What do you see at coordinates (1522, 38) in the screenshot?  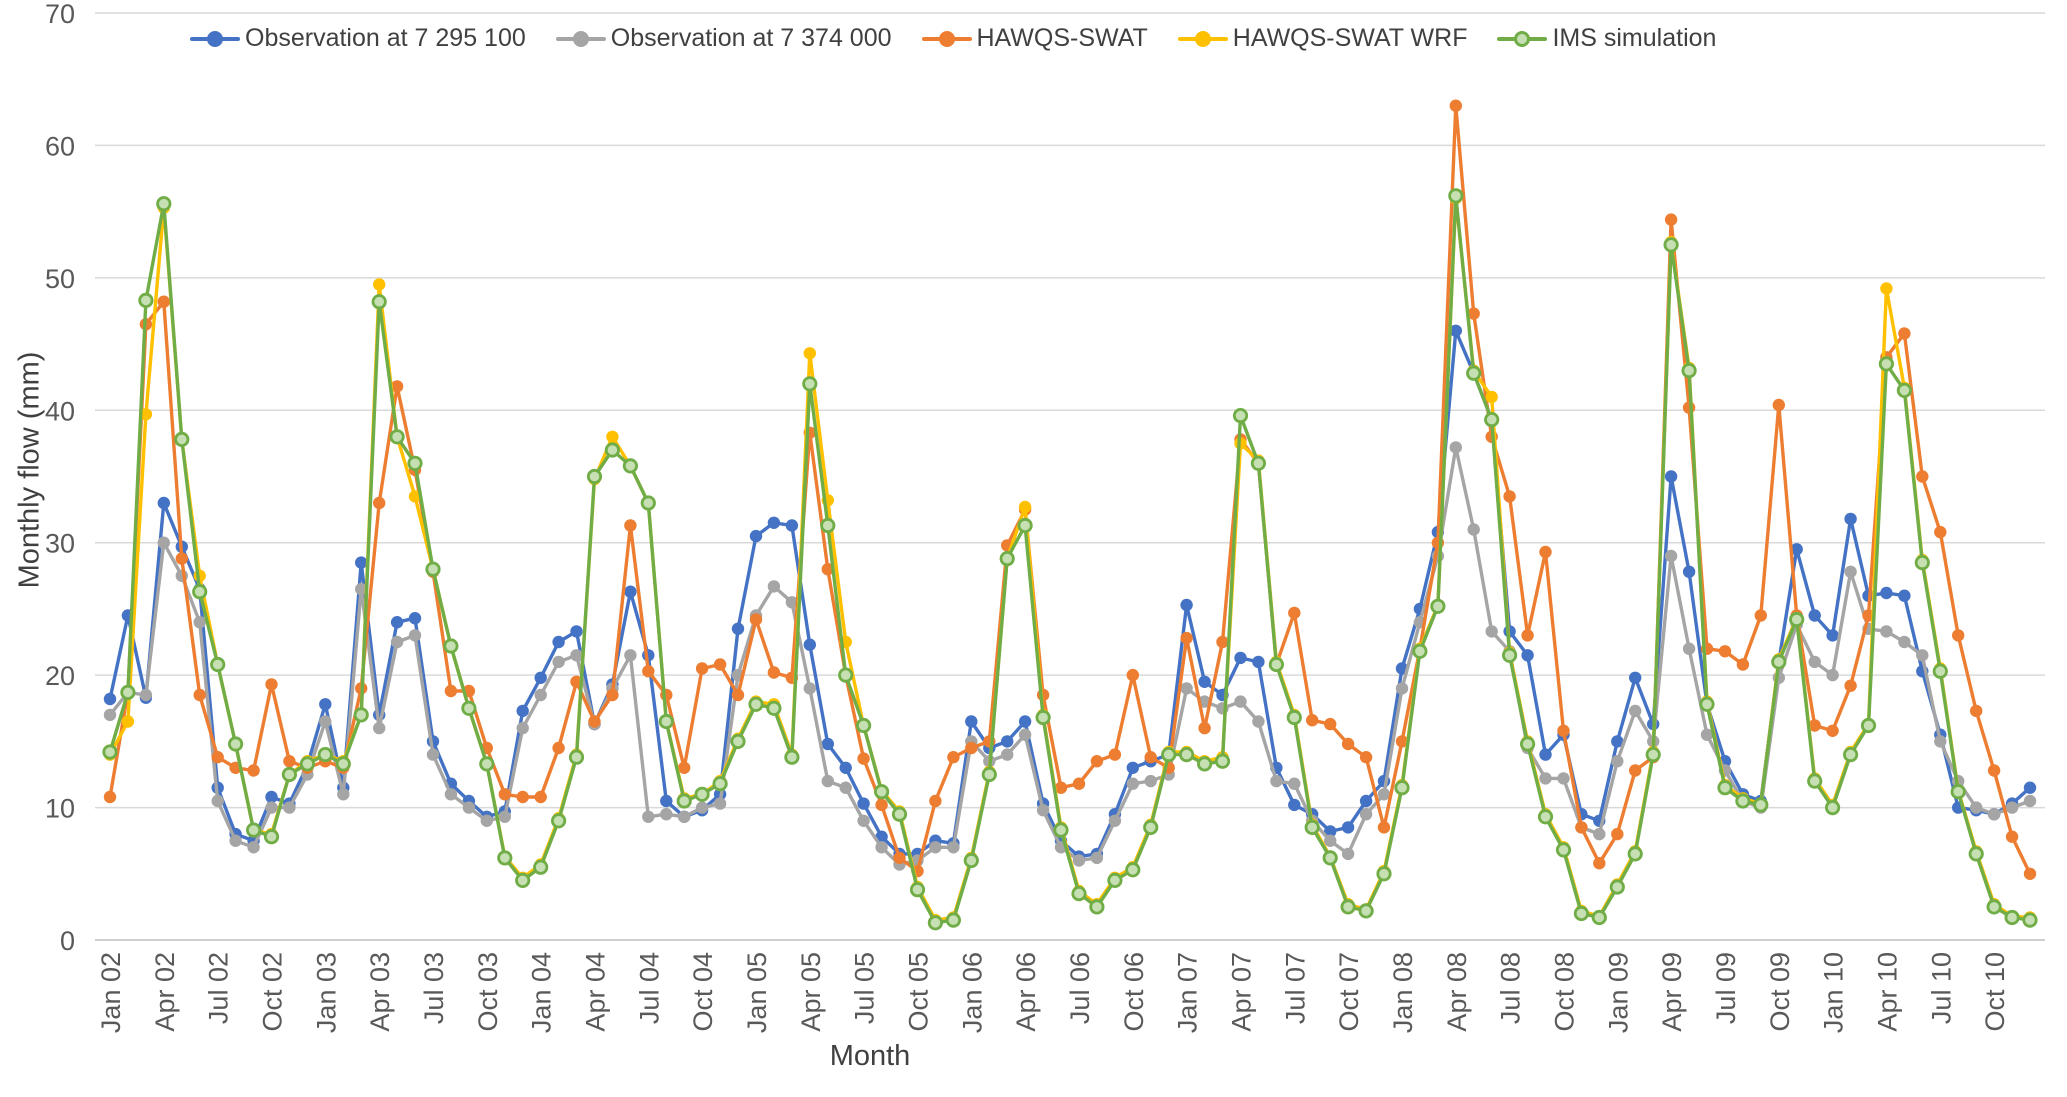 I see `legend-marker-ims-simulation` at bounding box center [1522, 38].